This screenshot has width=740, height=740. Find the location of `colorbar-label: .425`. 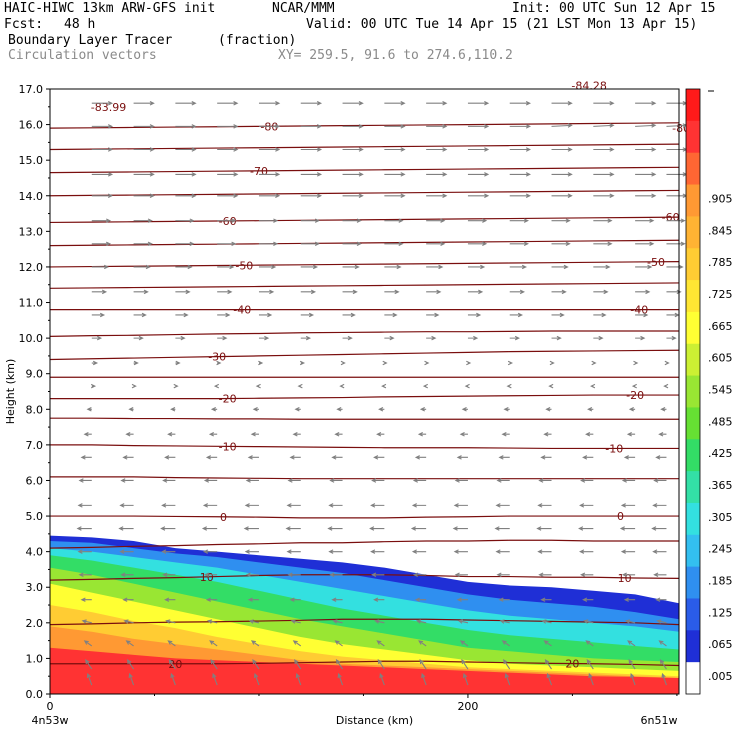

colorbar-label: .425 is located at coordinates (720, 453).